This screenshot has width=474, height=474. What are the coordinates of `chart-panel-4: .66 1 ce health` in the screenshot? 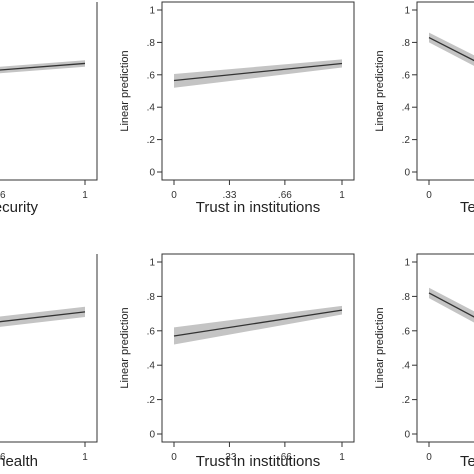 It's located at (49, 362).